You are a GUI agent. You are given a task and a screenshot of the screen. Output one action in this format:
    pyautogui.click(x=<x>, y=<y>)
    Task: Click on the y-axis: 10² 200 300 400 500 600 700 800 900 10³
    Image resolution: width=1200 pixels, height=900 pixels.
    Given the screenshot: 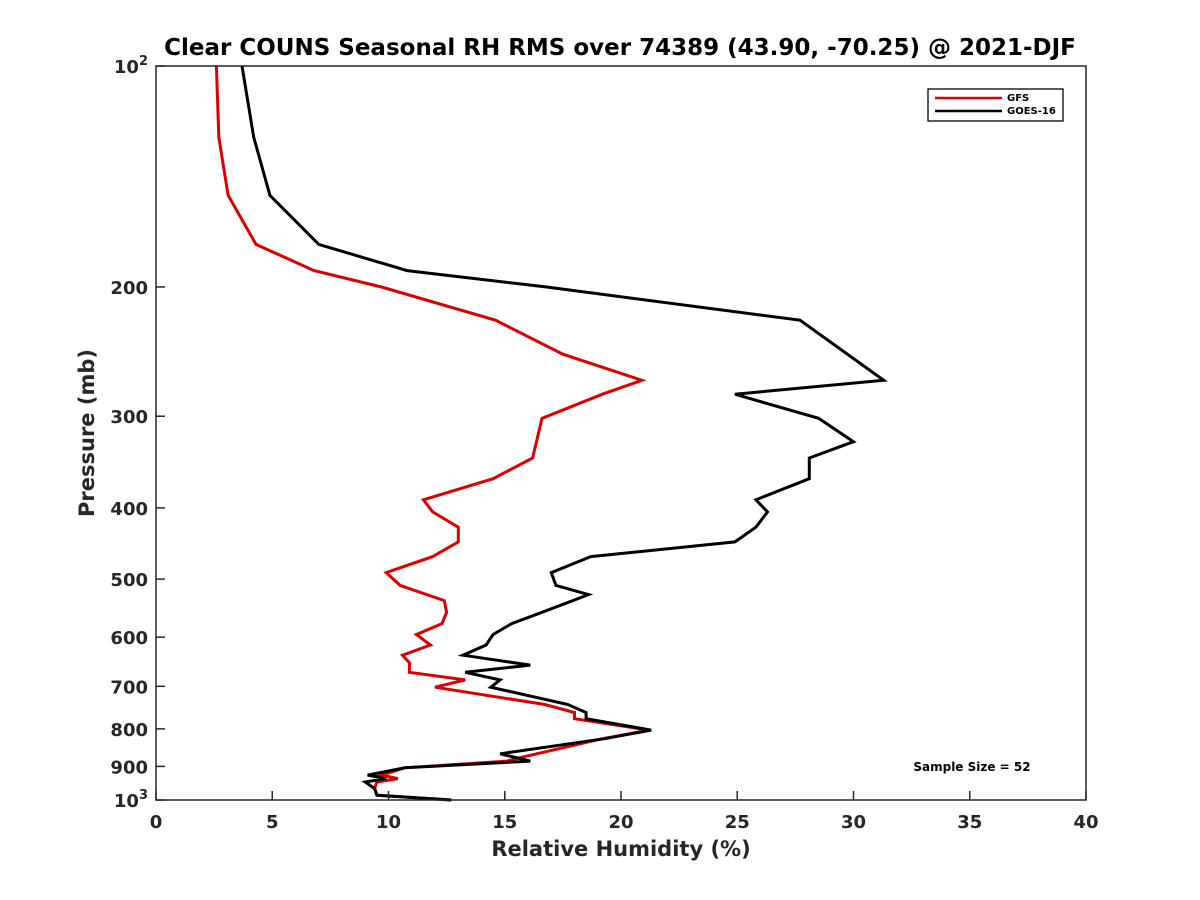 What is the action you would take?
    pyautogui.click(x=137, y=433)
    